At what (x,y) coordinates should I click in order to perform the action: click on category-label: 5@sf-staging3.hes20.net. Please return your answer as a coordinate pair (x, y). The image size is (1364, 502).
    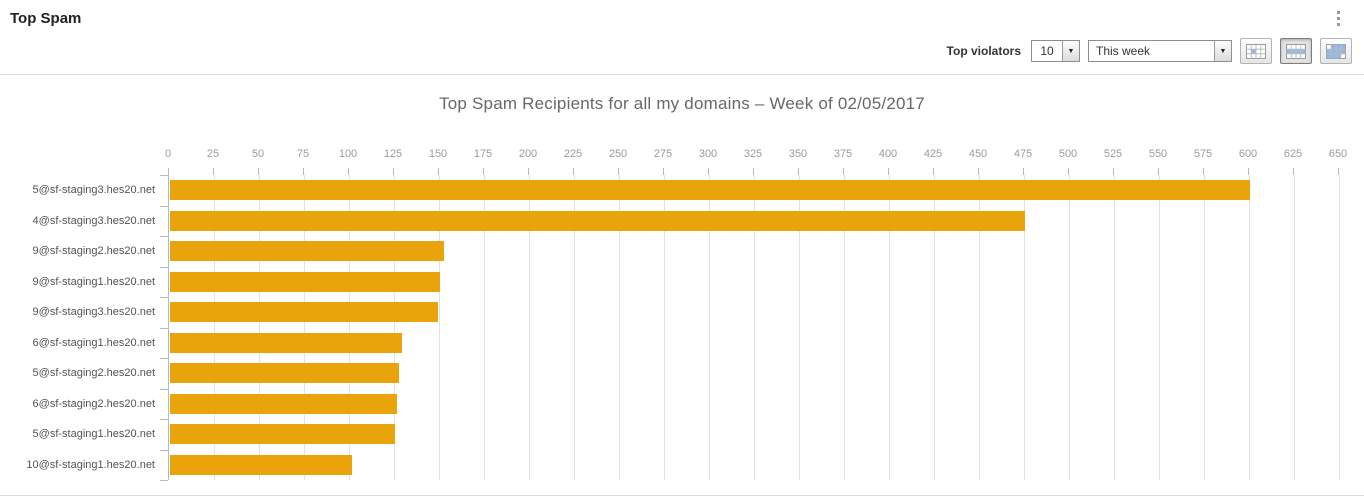
    Looking at the image, I should click on (93, 190).